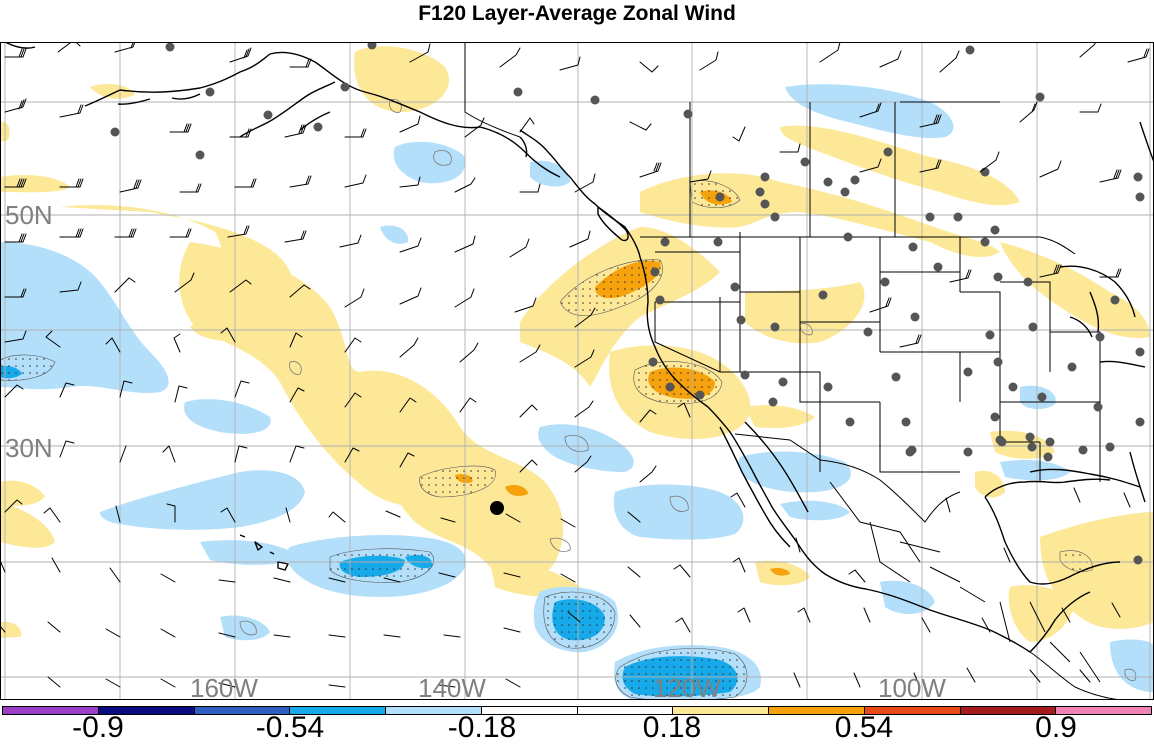  I want to click on colorbar-label: 0.18, so click(672, 727).